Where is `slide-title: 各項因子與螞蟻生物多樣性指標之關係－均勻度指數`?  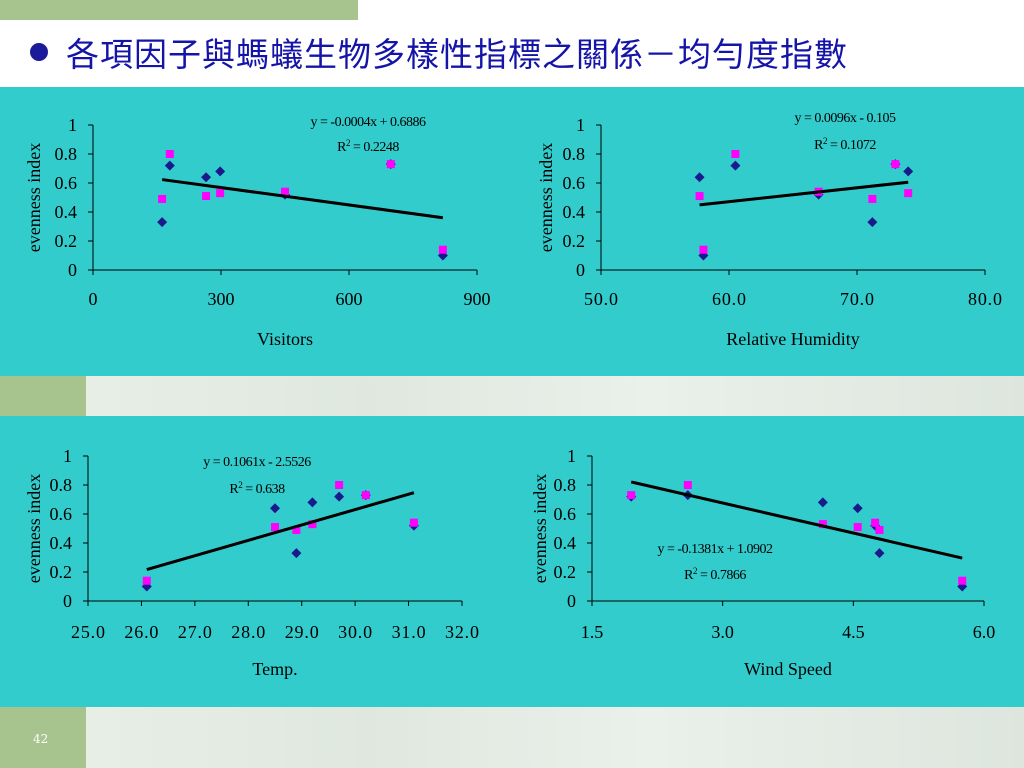 slide-title: 各項因子與螞蟻生物多樣性指標之關係－均勻度指數 is located at coordinates (457, 54).